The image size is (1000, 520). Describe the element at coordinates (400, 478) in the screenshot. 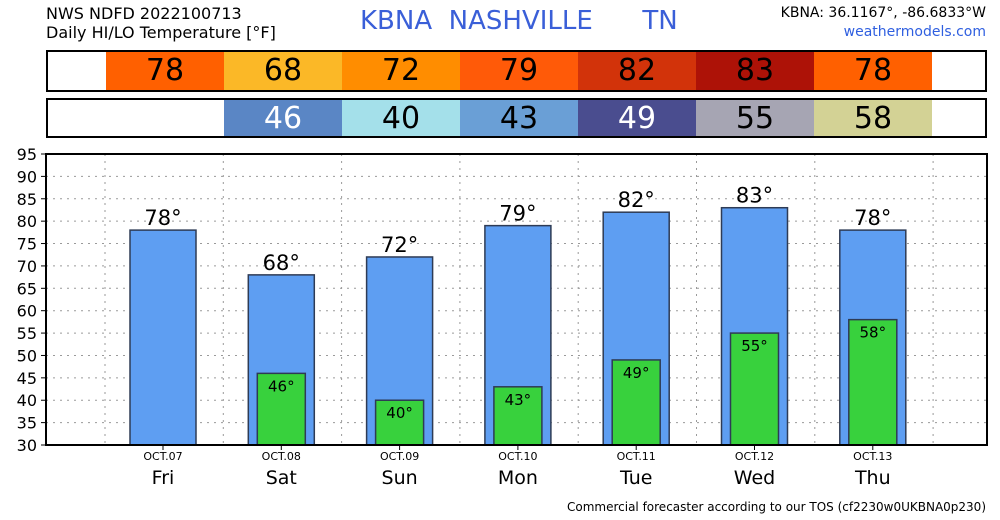

I see `day-label: Sun` at that location.